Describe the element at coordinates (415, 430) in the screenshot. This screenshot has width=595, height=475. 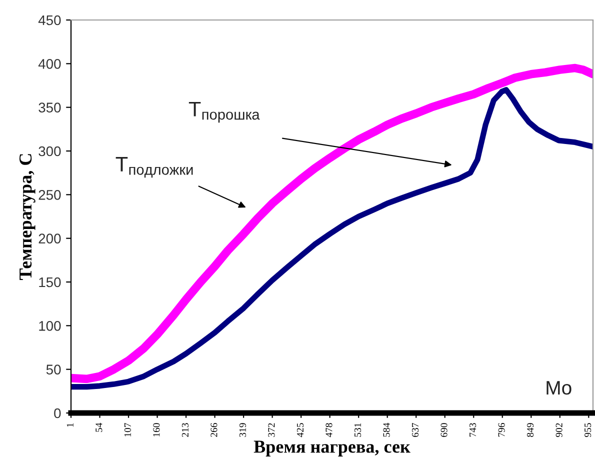
I see `x-tick-label: 637` at that location.